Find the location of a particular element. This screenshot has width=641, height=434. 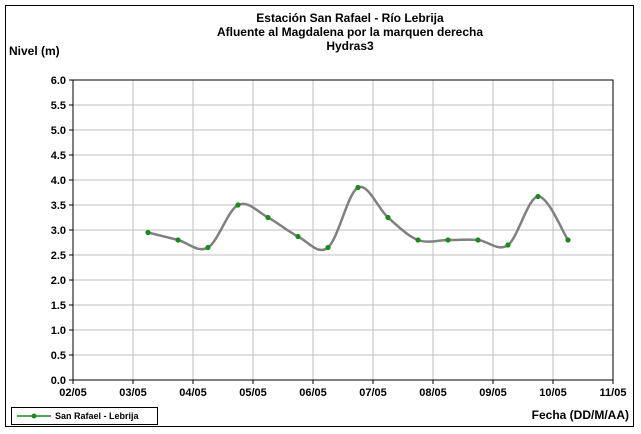

x-tick-label: 05/05 is located at coordinates (253, 393).